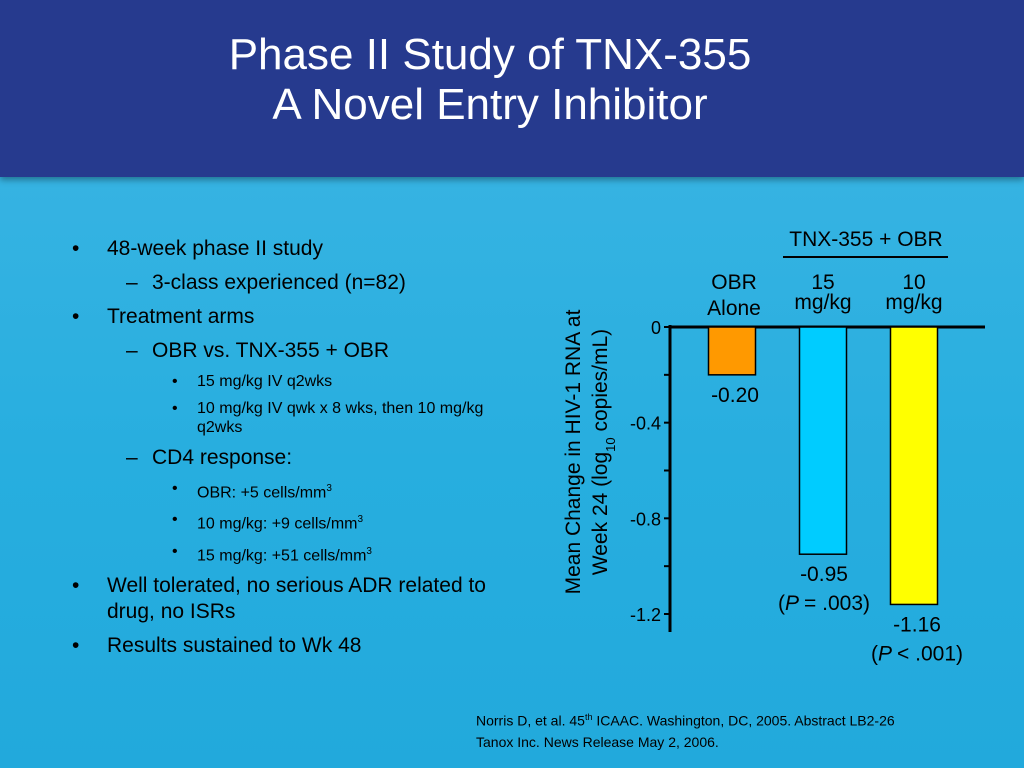 The height and width of the screenshot is (768, 1024). I want to click on cd4-obr-text: OBR: +5 cells/mm, so click(262, 493).